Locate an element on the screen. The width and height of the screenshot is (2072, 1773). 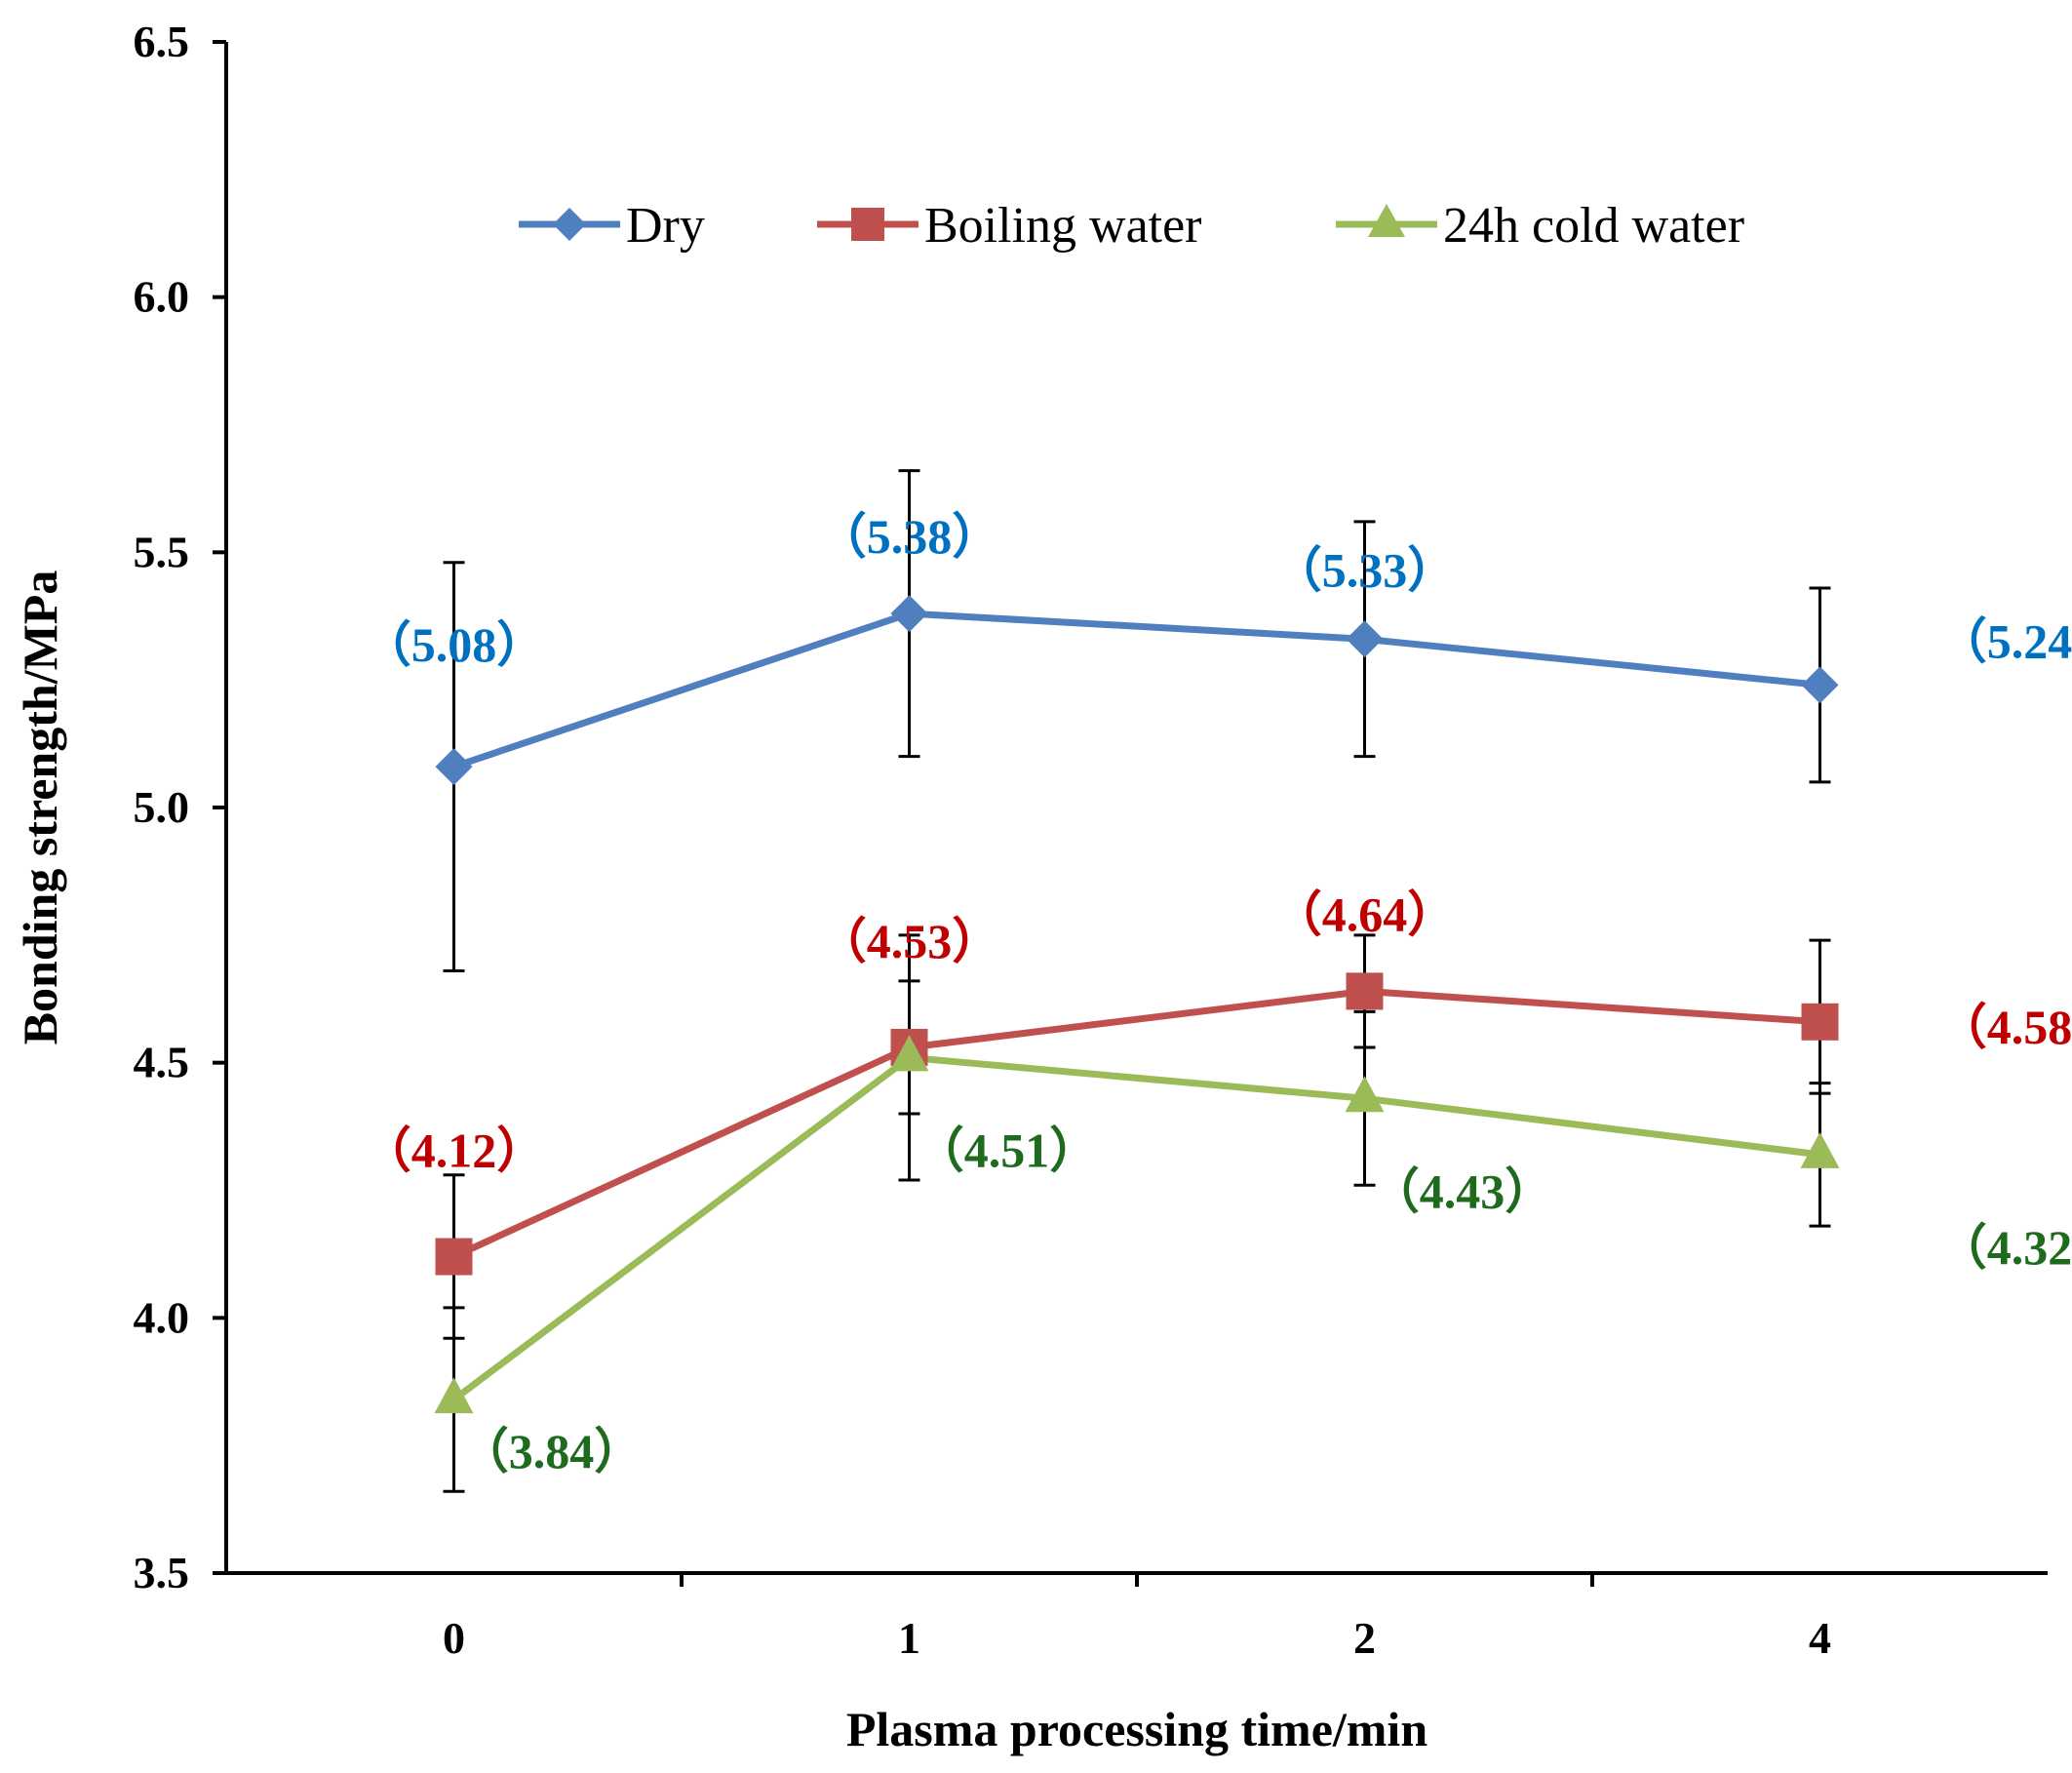
x-axis-title: Plasma processing time/min is located at coordinates (1136, 1729).